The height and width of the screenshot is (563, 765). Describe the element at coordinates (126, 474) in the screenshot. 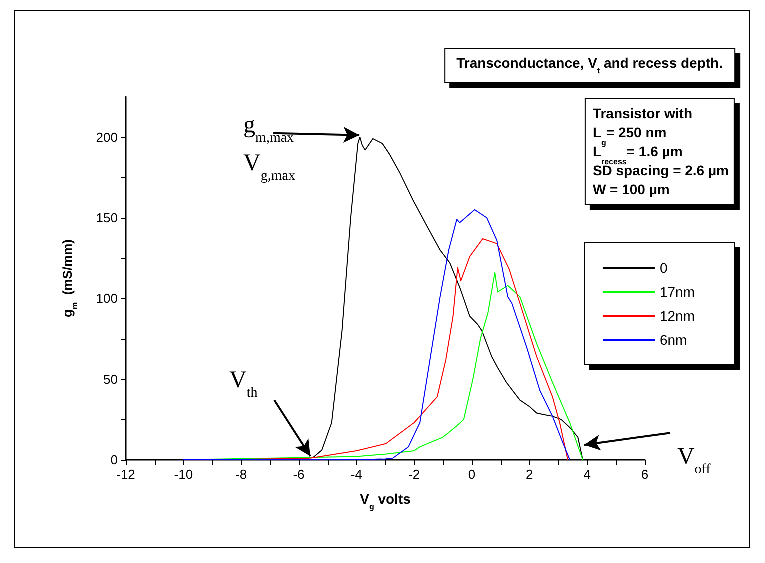

I see `x-tick-label: -12` at that location.